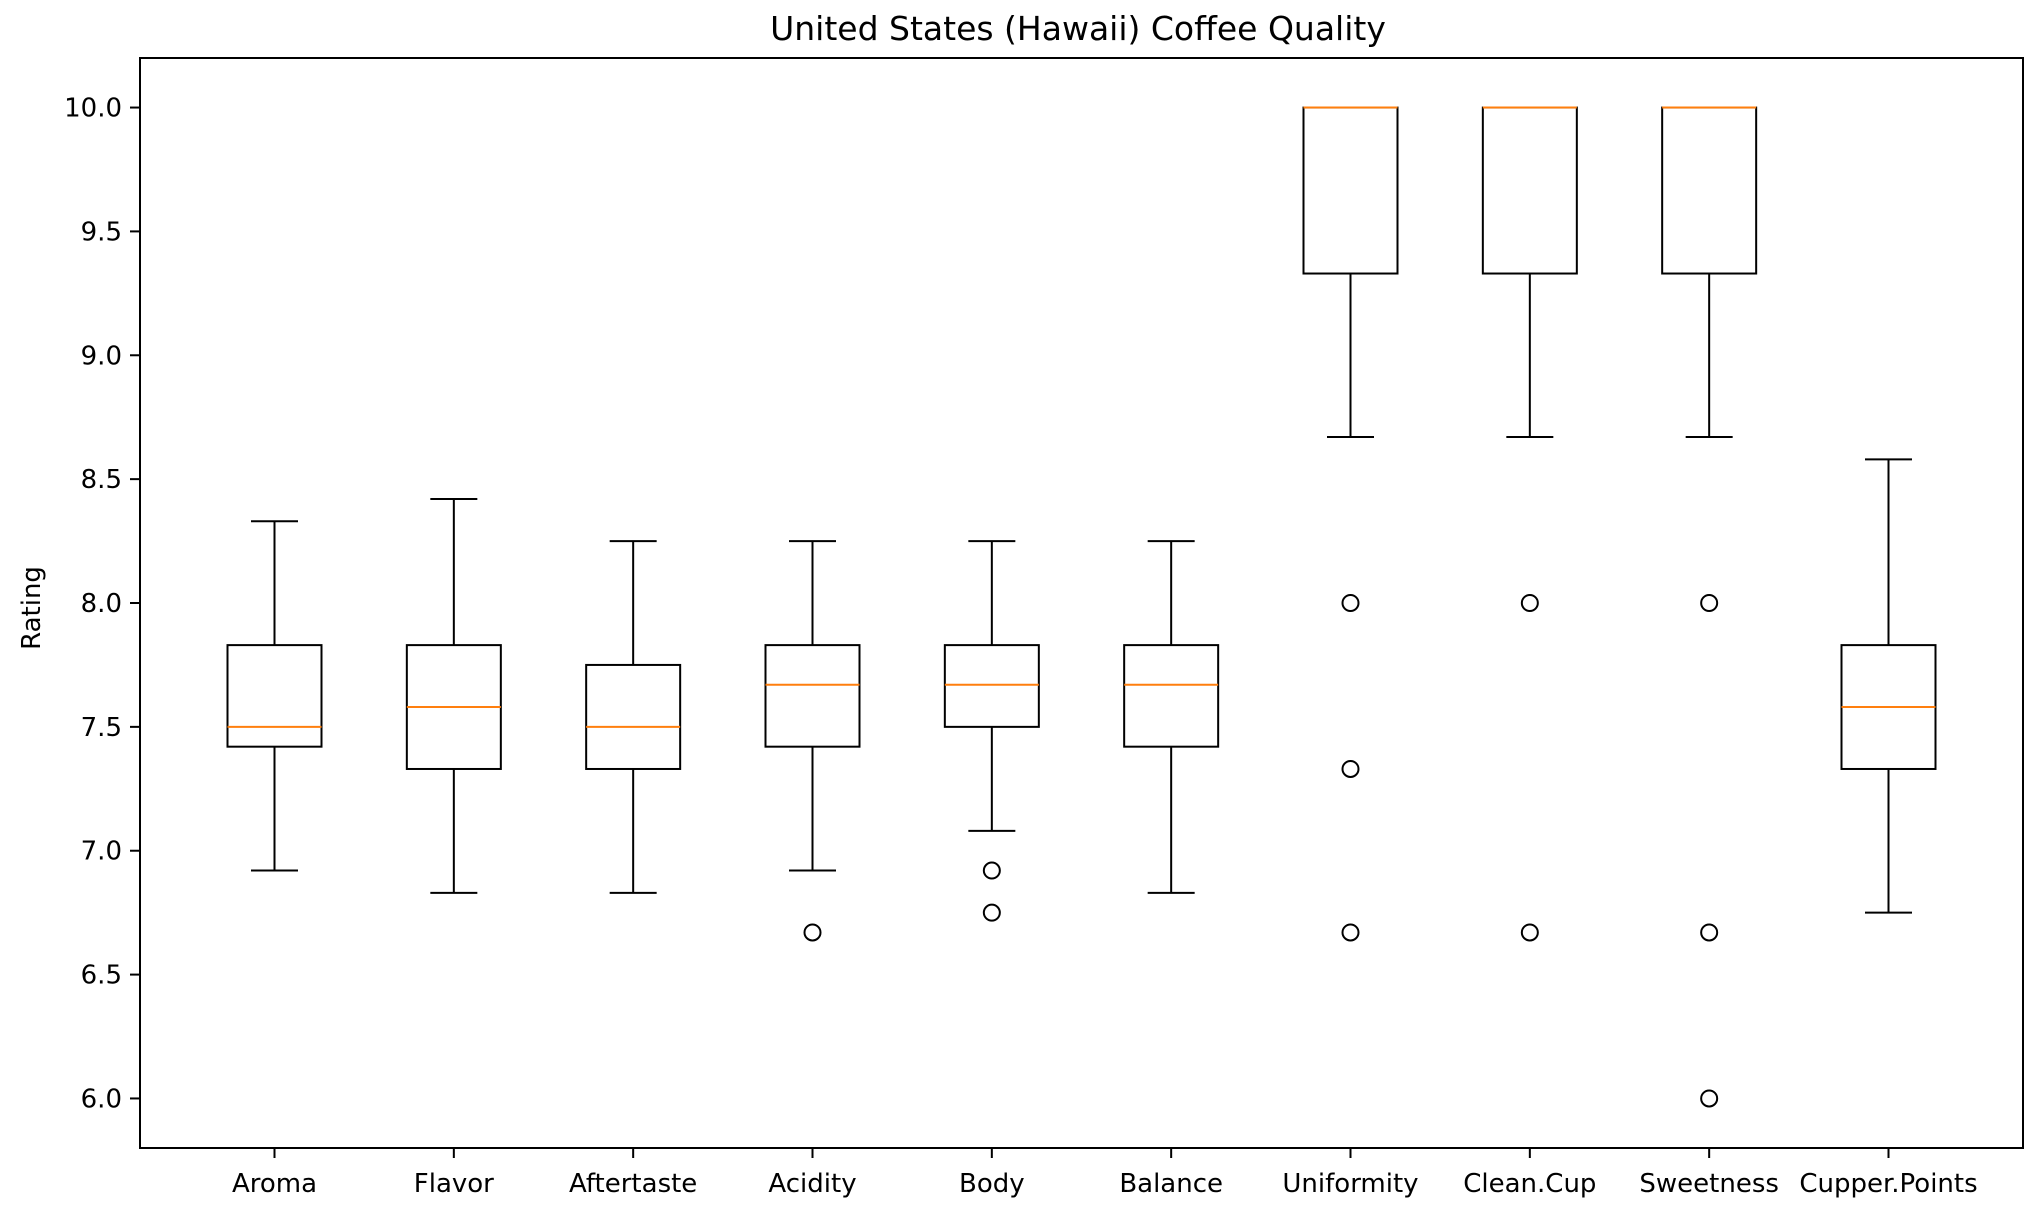 This screenshot has height=1208, width=2038. Describe the element at coordinates (101, 728) in the screenshot. I see `y-tick-label: 7.5` at that location.